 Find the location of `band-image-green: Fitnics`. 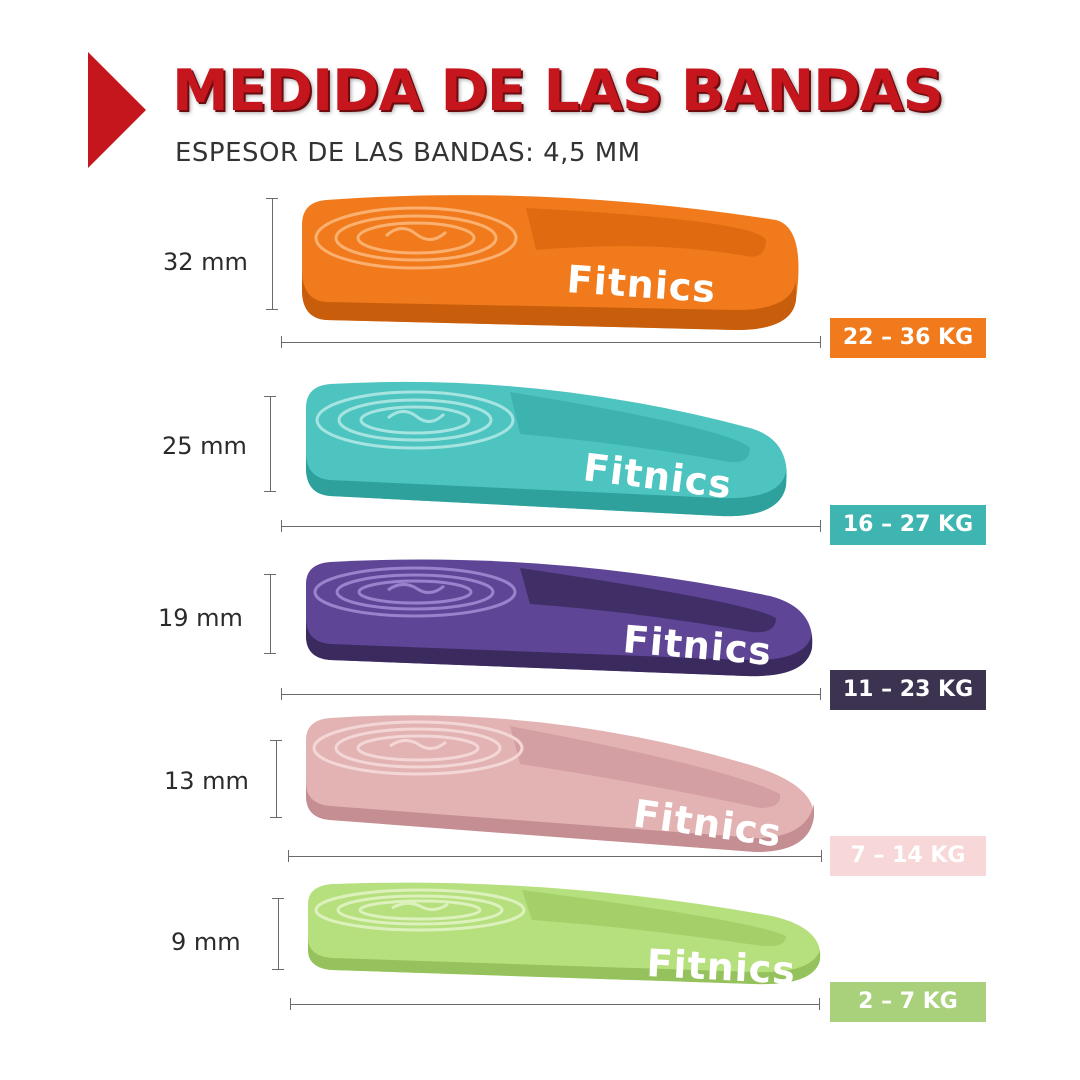

band-image-green: Fitnics is located at coordinates (564, 937).